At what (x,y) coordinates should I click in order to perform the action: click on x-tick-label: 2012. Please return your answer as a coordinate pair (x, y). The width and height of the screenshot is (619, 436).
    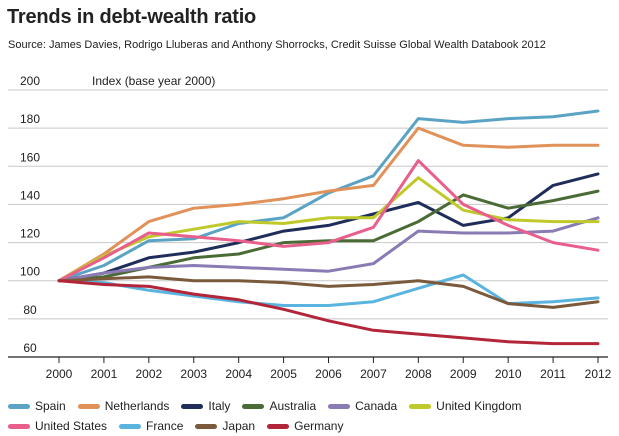
    Looking at the image, I should click on (598, 374).